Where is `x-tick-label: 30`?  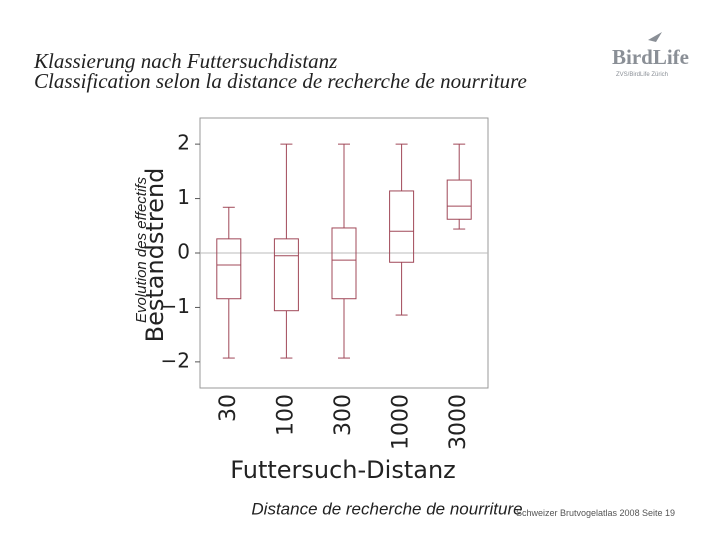 x-tick-label: 30 is located at coordinates (228, 408).